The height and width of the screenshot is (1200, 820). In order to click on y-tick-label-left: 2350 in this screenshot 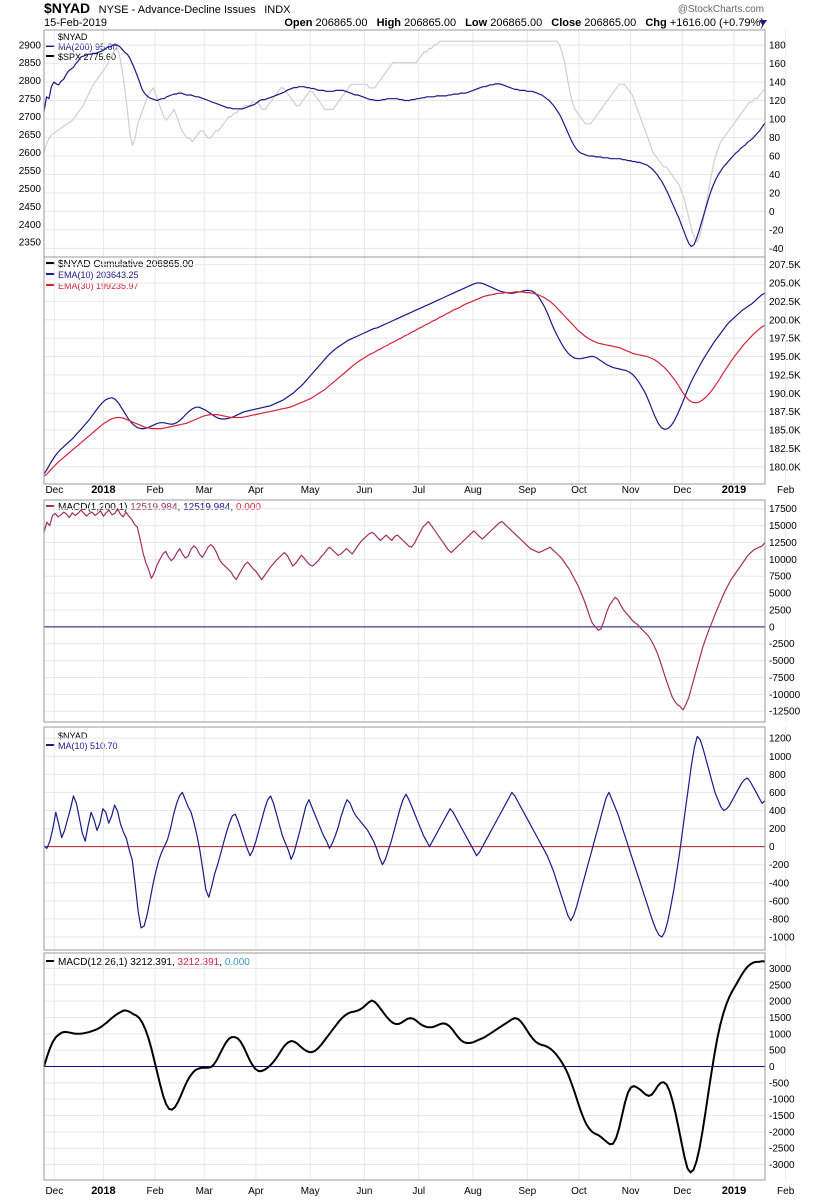, I will do `click(30, 243)`.